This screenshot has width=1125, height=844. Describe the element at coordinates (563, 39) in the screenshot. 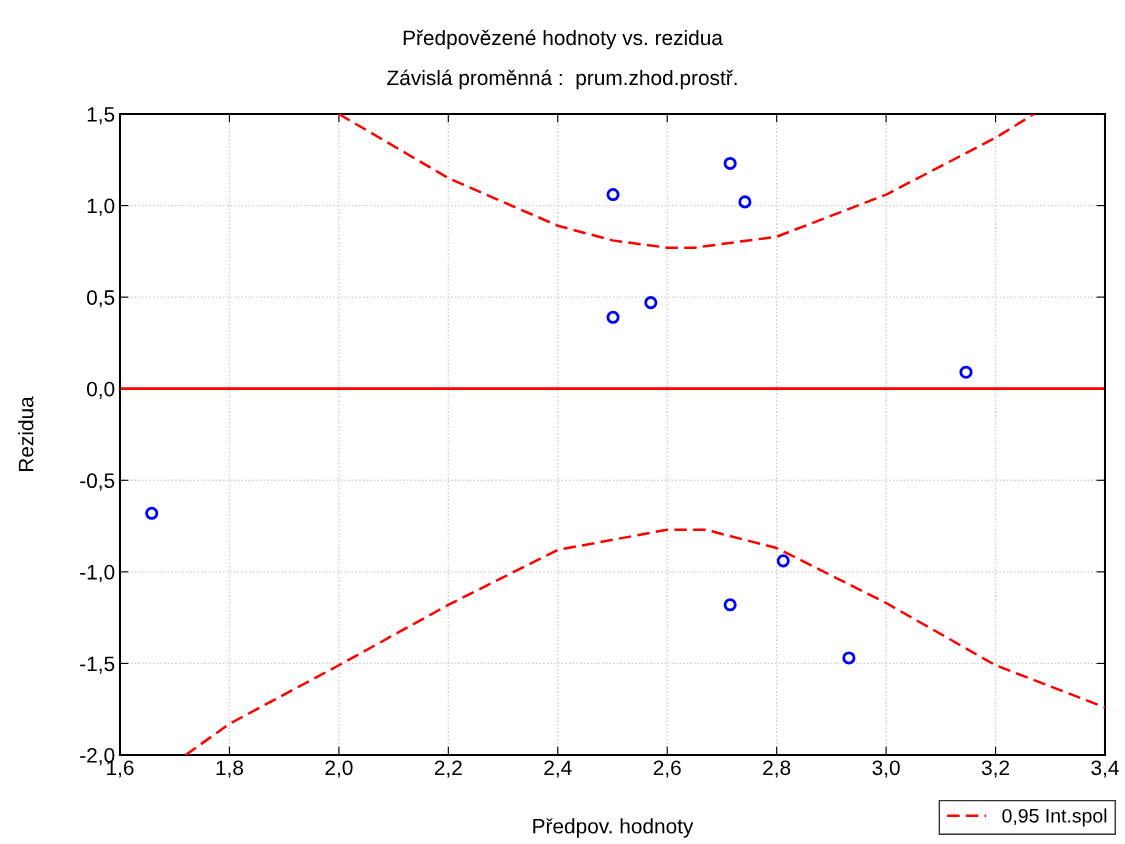

I see `chart-title: Předpovězené hodnoty vs. rezidua` at that location.